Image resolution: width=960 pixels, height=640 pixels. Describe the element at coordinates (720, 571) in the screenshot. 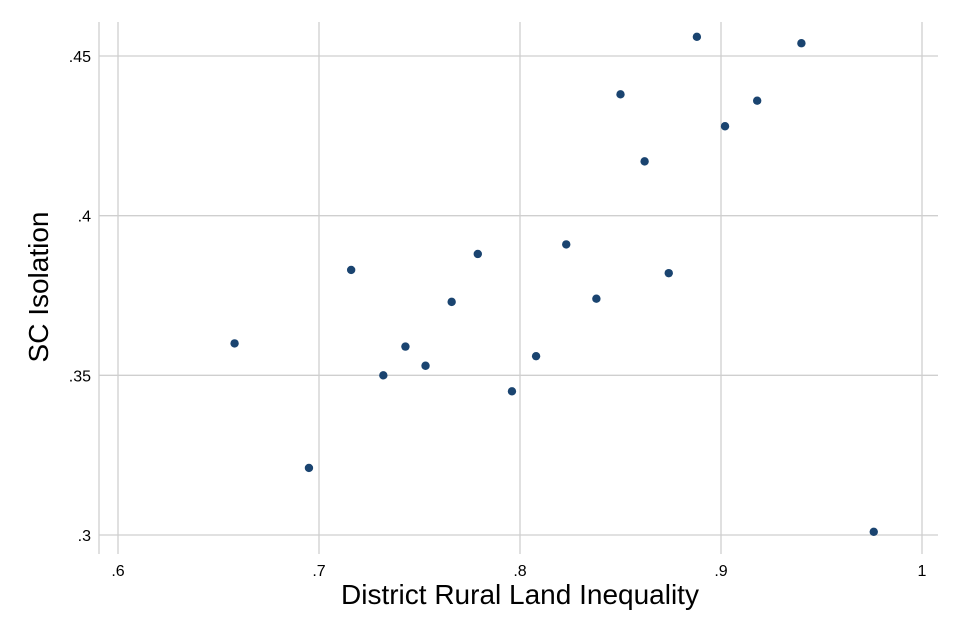

I see `x-tick-label: .9` at that location.